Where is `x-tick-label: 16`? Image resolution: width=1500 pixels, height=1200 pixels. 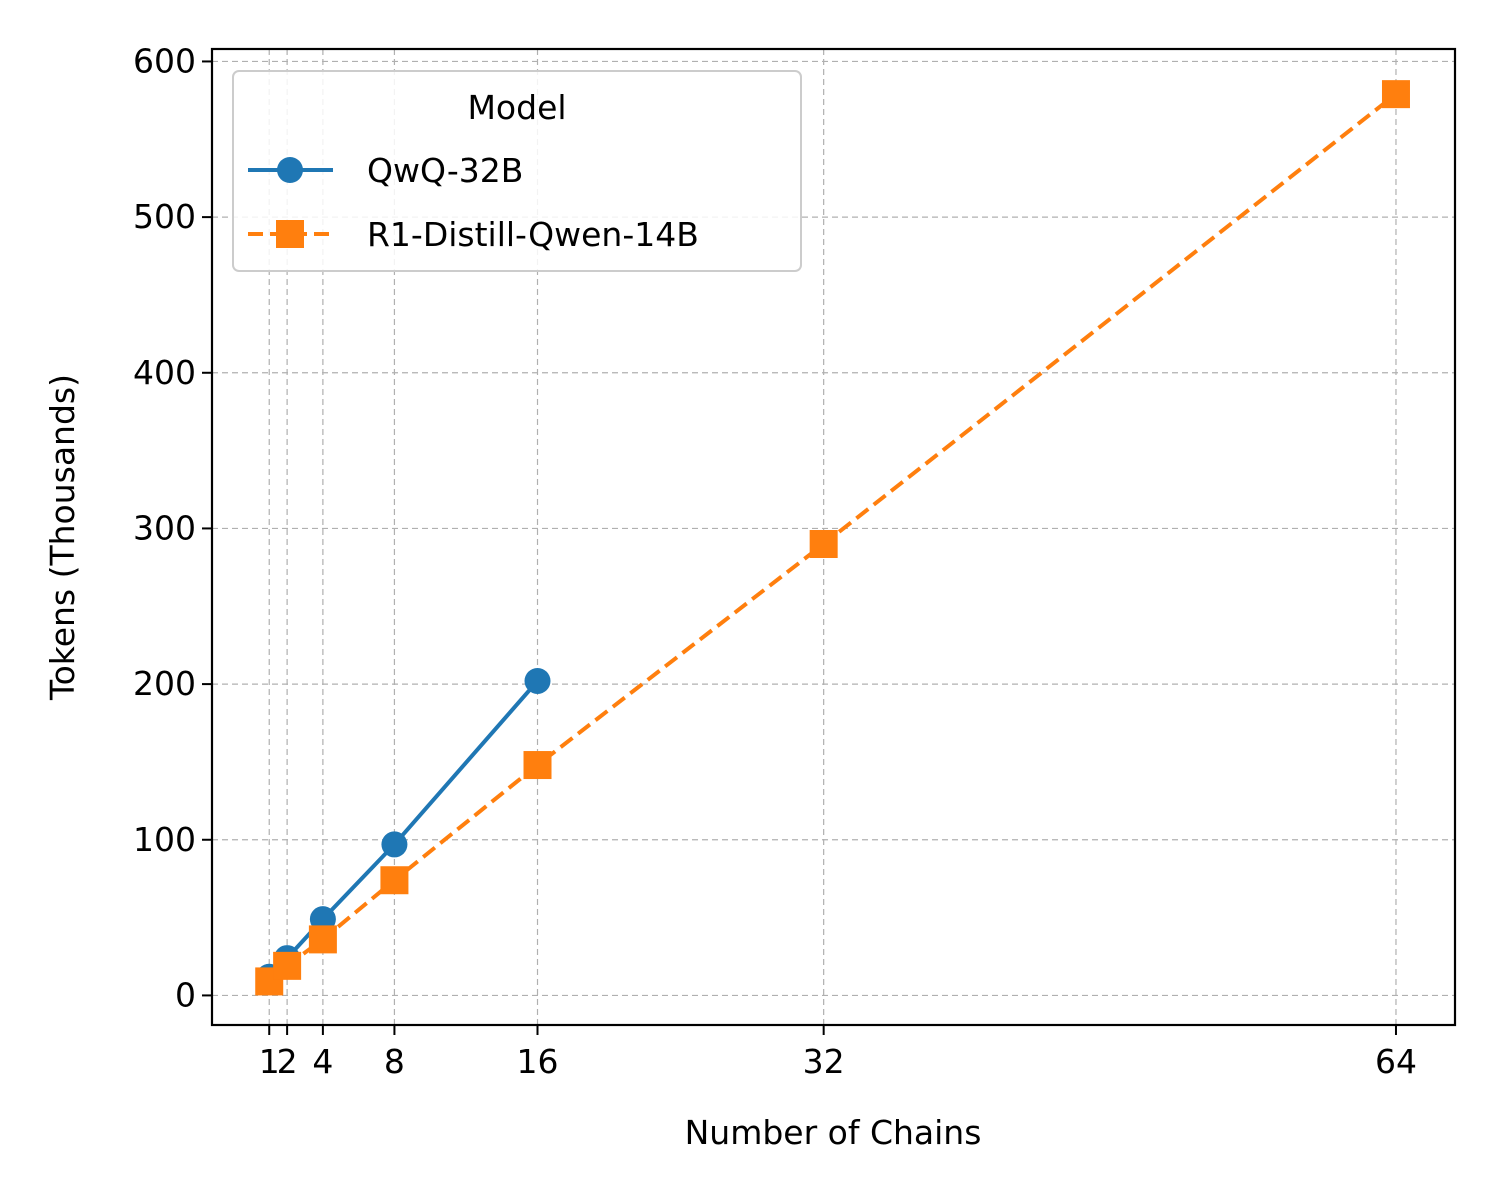 x-tick-label: 16 is located at coordinates (538, 1061).